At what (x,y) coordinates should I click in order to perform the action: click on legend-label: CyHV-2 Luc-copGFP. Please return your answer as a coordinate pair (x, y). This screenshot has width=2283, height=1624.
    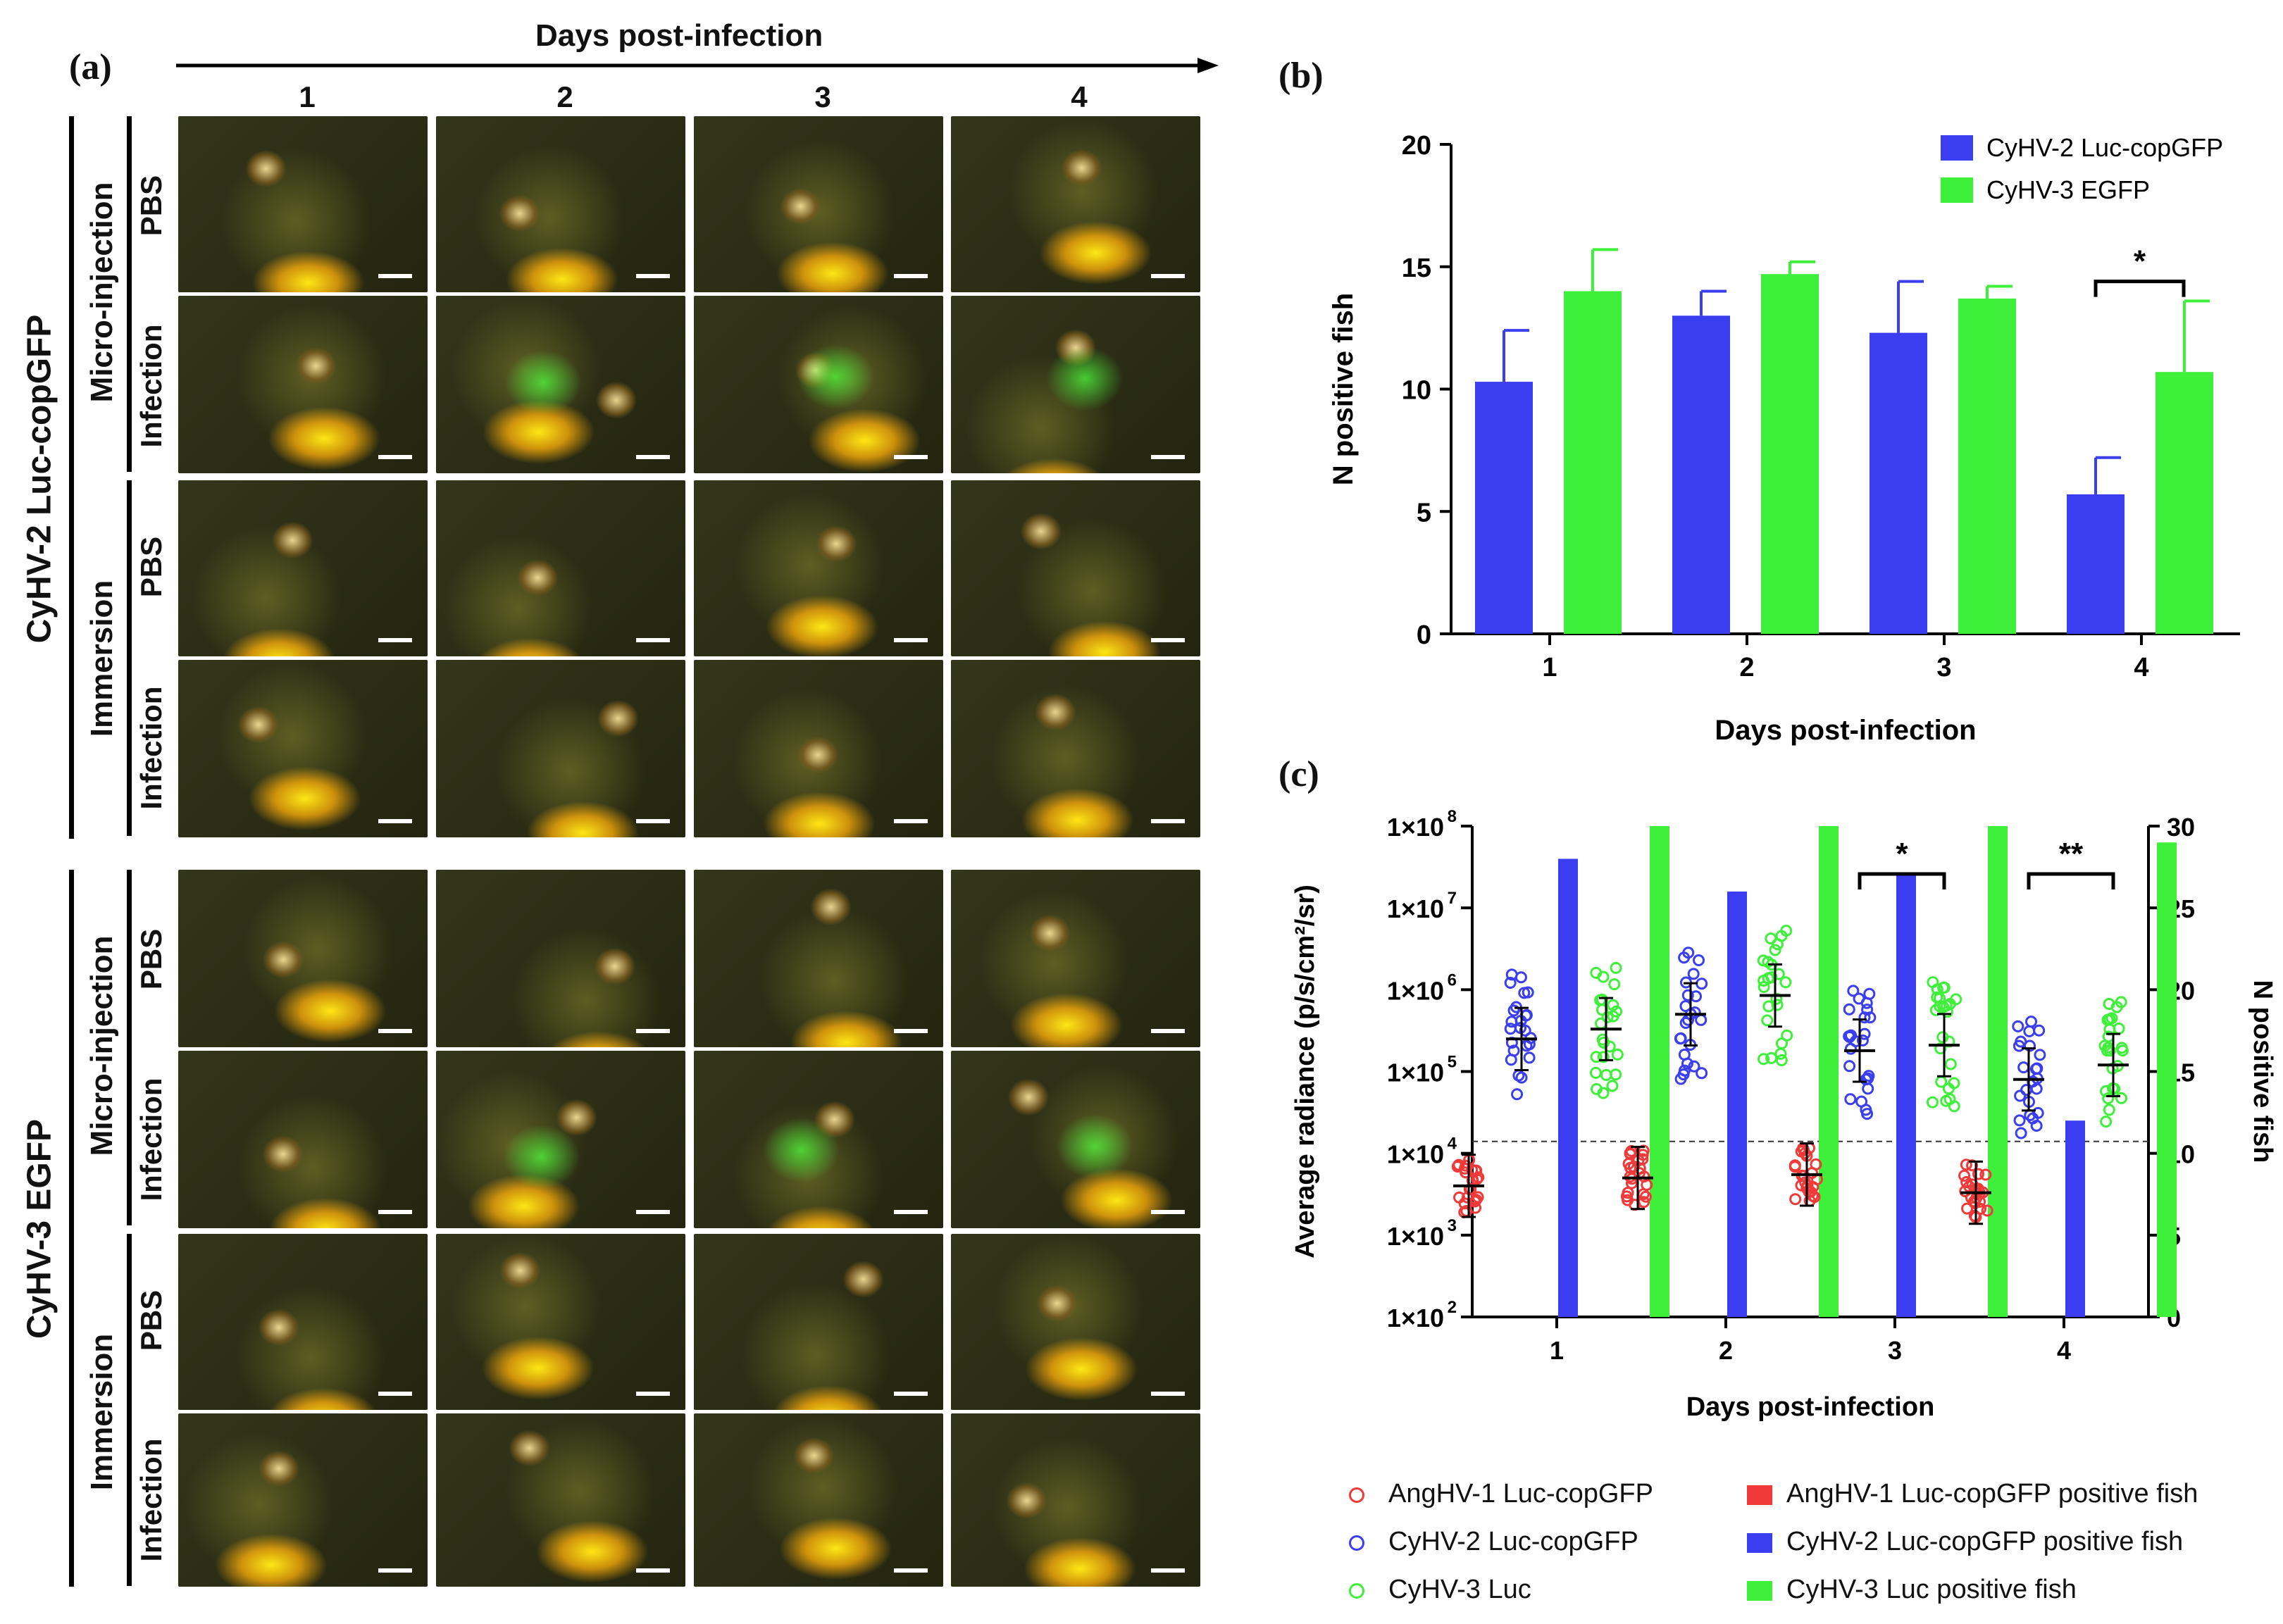
    Looking at the image, I should click on (1513, 1541).